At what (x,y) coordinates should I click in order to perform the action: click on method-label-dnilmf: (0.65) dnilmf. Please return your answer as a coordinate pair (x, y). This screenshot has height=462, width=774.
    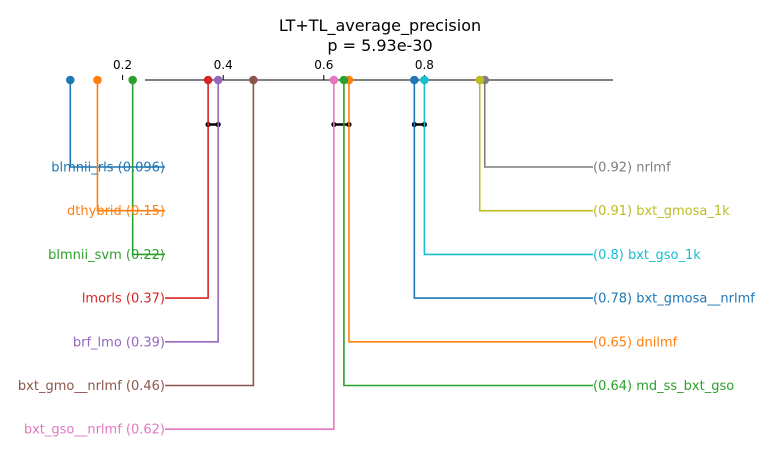
    Looking at the image, I should click on (635, 342).